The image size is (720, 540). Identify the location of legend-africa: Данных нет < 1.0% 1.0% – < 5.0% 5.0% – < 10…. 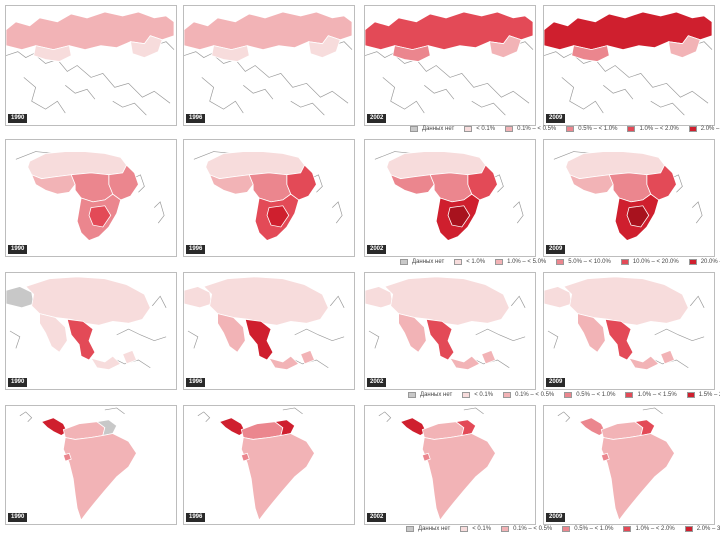
(560, 262).